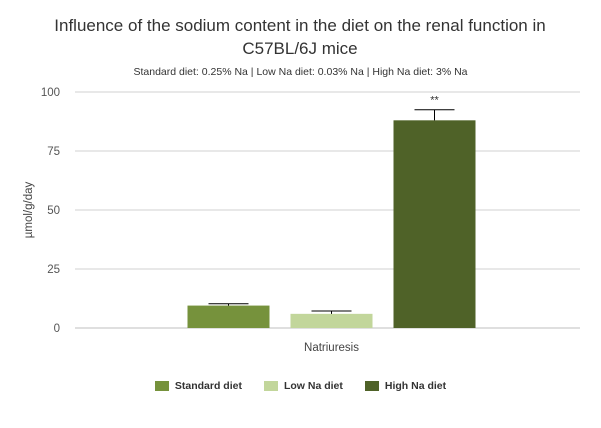  Describe the element at coordinates (434, 101) in the screenshot. I see `significance-marker: **` at that location.